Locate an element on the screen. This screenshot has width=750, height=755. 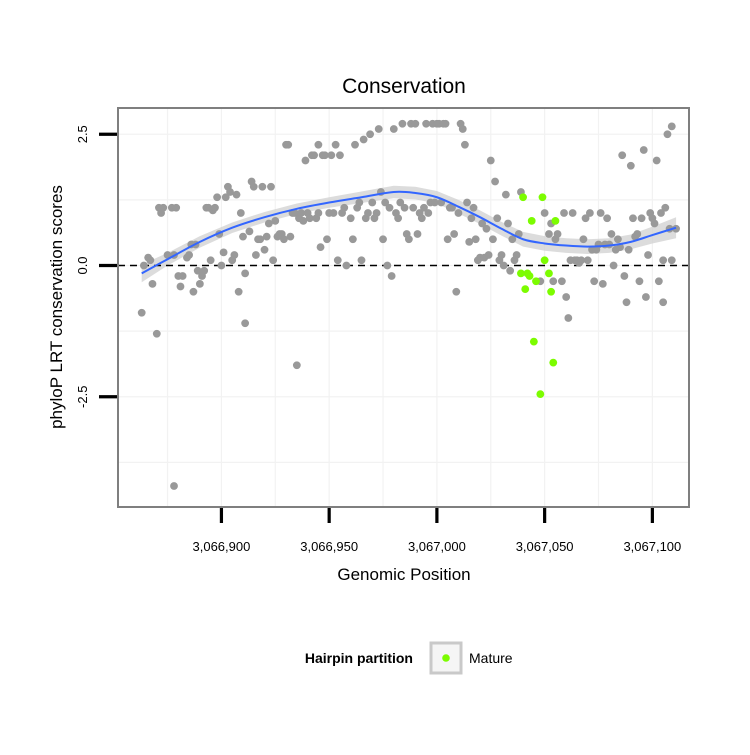
x-tick-label: 3,066,950 is located at coordinates (329, 546).